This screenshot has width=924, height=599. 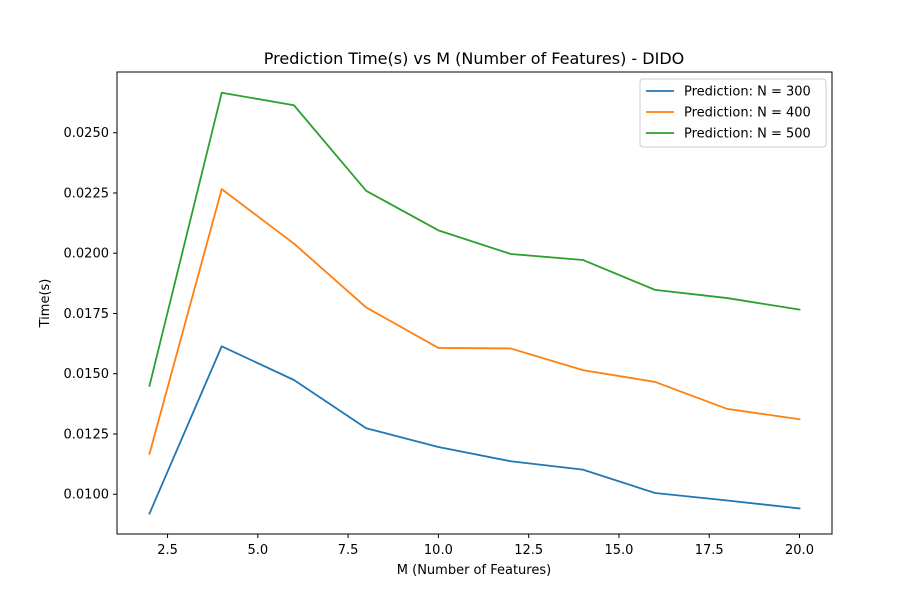 I want to click on x-axis-label: M (Number of Features), so click(x=474, y=570).